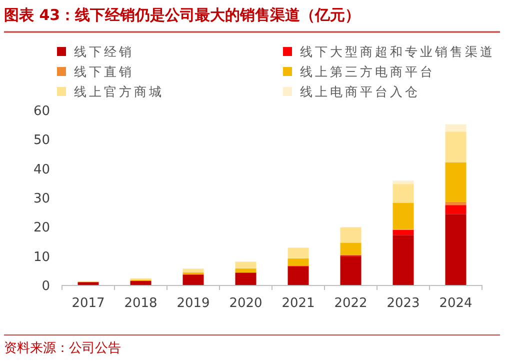 Image resolution: width=519 pixels, height=361 pixels. What do you see at coordinates (119, 91) in the screenshot?
I see `legend-label: 线上官方商城` at bounding box center [119, 91].